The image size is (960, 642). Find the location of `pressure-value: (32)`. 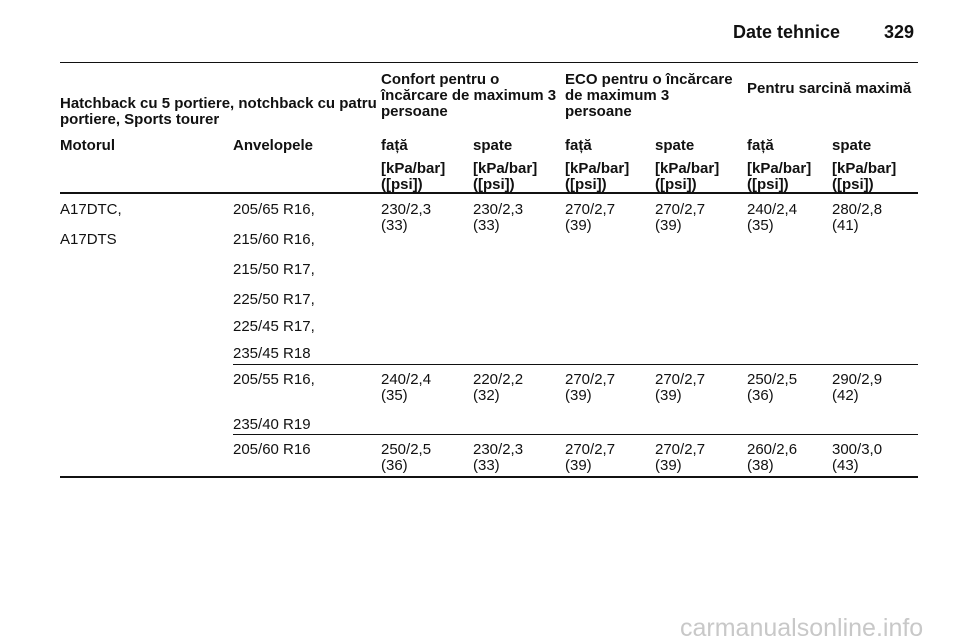

pressure-value: (32) is located at coordinates (486, 395).